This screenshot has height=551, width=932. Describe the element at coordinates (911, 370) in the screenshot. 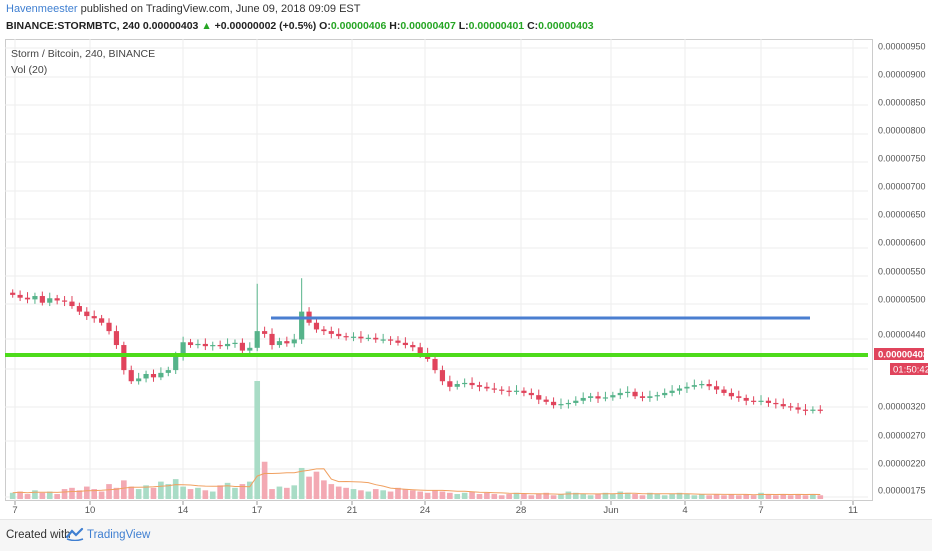

I see `countdown-label: 01:50:42` at that location.